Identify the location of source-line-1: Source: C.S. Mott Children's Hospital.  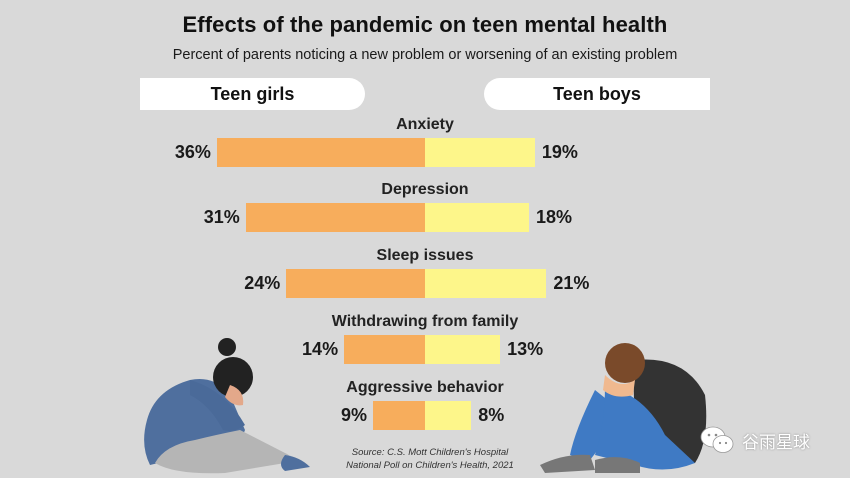
(430, 452).